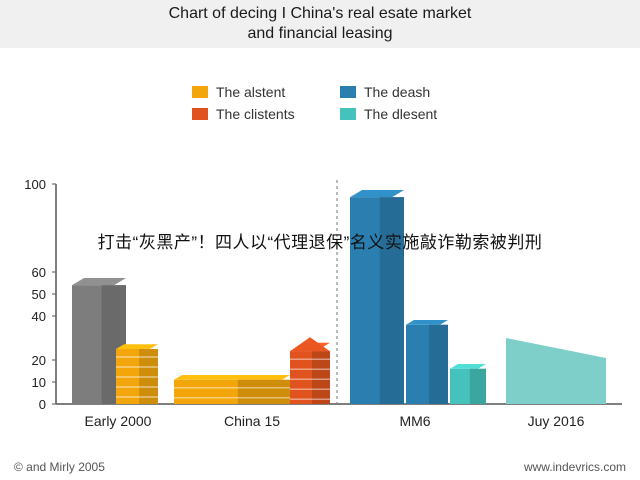  What do you see at coordinates (556, 421) in the screenshot?
I see `x-category-label: Juy 2016` at bounding box center [556, 421].